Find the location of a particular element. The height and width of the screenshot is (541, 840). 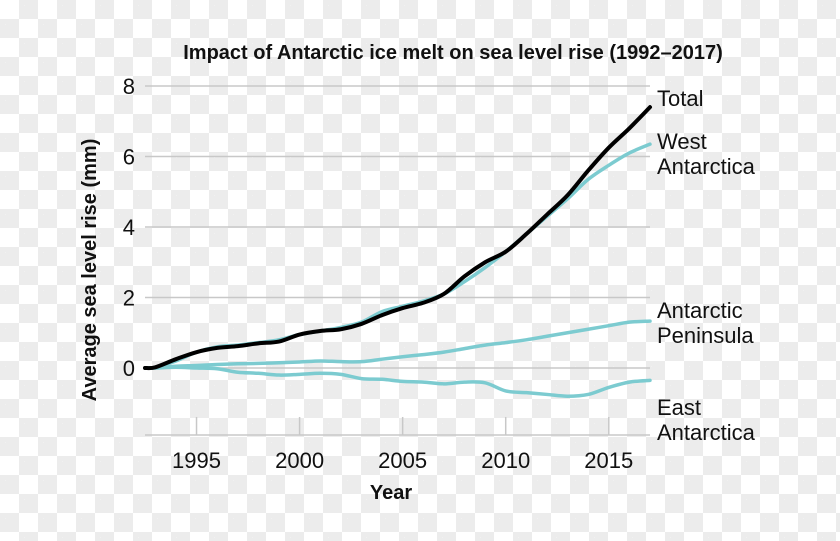

series-line-antarctic-peninsula is located at coordinates (397, 344).